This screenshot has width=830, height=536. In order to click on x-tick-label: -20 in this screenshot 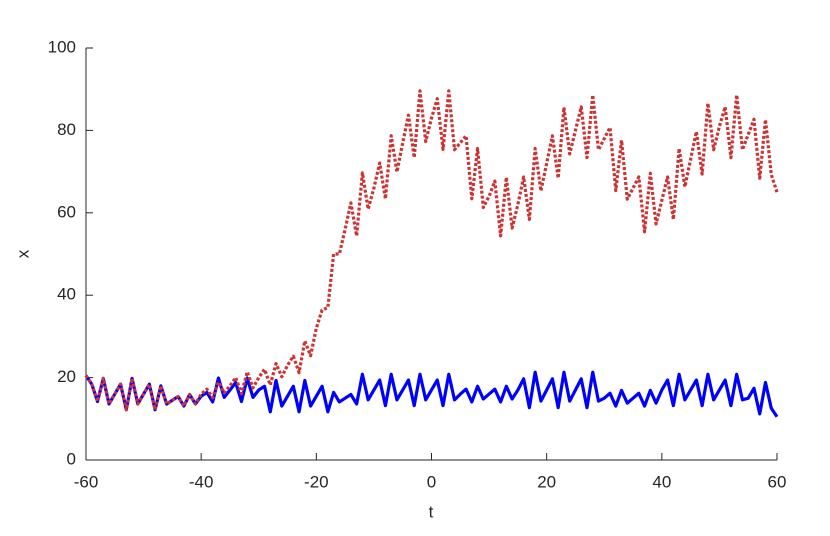, I will do `click(316, 481)`.